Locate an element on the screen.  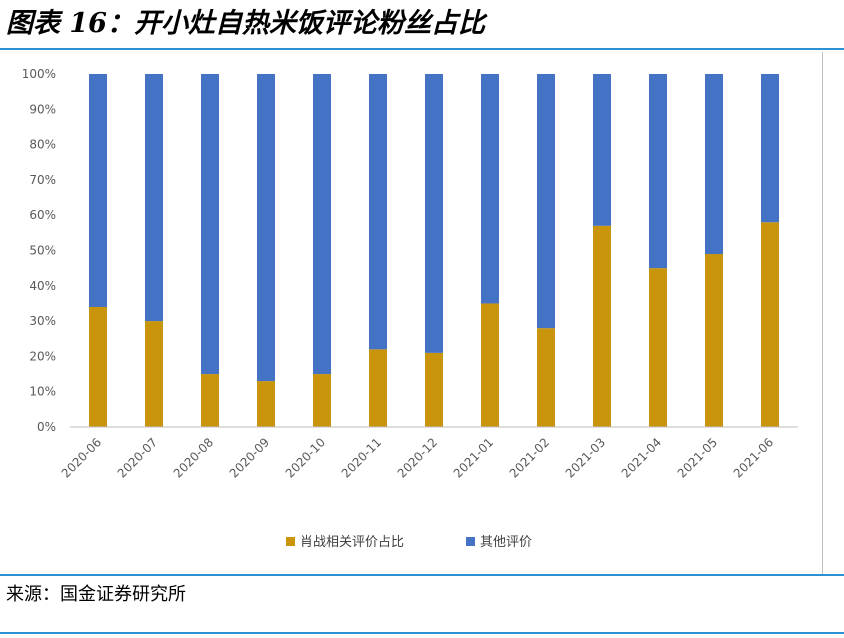
x-tick-label: 2021-05 is located at coordinates (697, 457).